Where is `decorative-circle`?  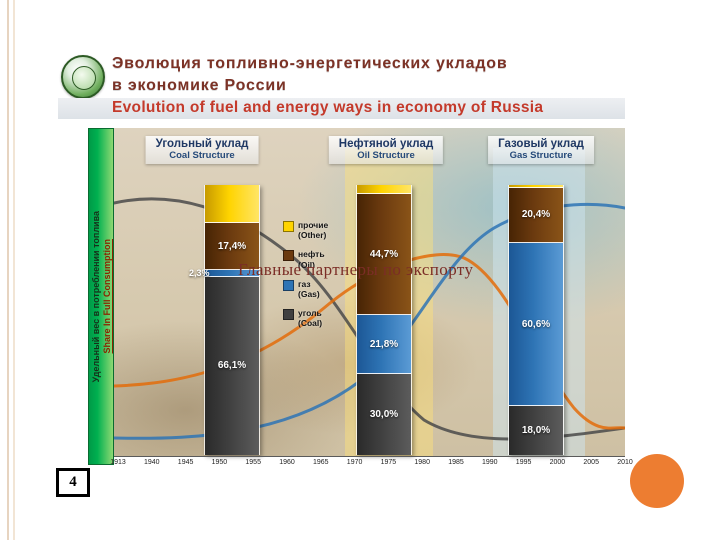 decorative-circle is located at coordinates (657, 481).